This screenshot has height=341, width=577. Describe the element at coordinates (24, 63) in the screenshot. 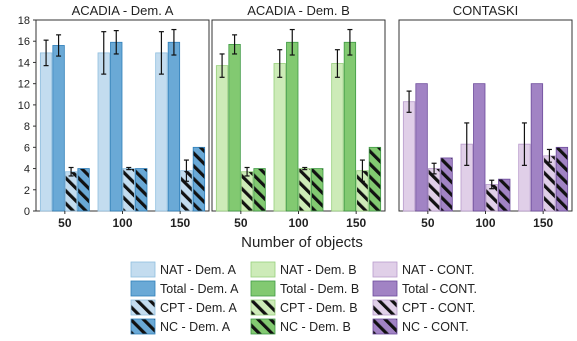

I see `y-tick-label: 14` at that location.